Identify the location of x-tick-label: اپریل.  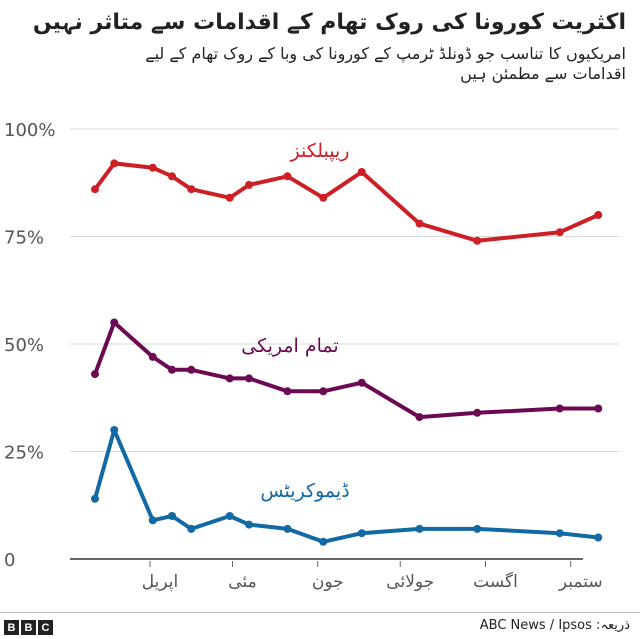
(160, 582).